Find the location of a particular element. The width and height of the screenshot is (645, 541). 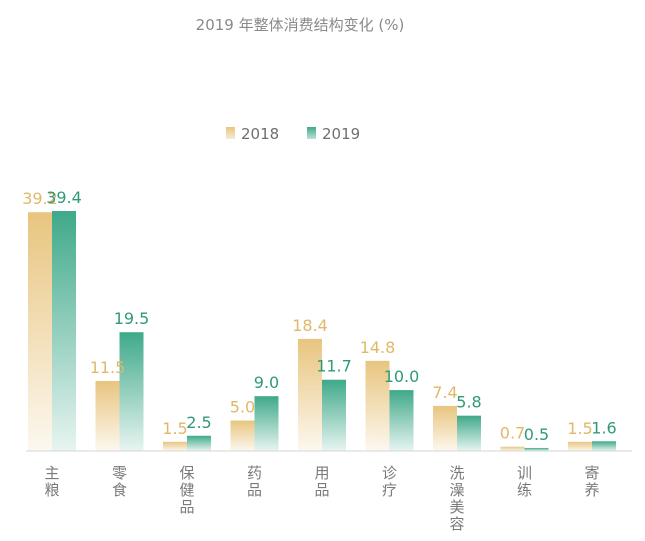

legend-swatch-2019 is located at coordinates (311, 133).